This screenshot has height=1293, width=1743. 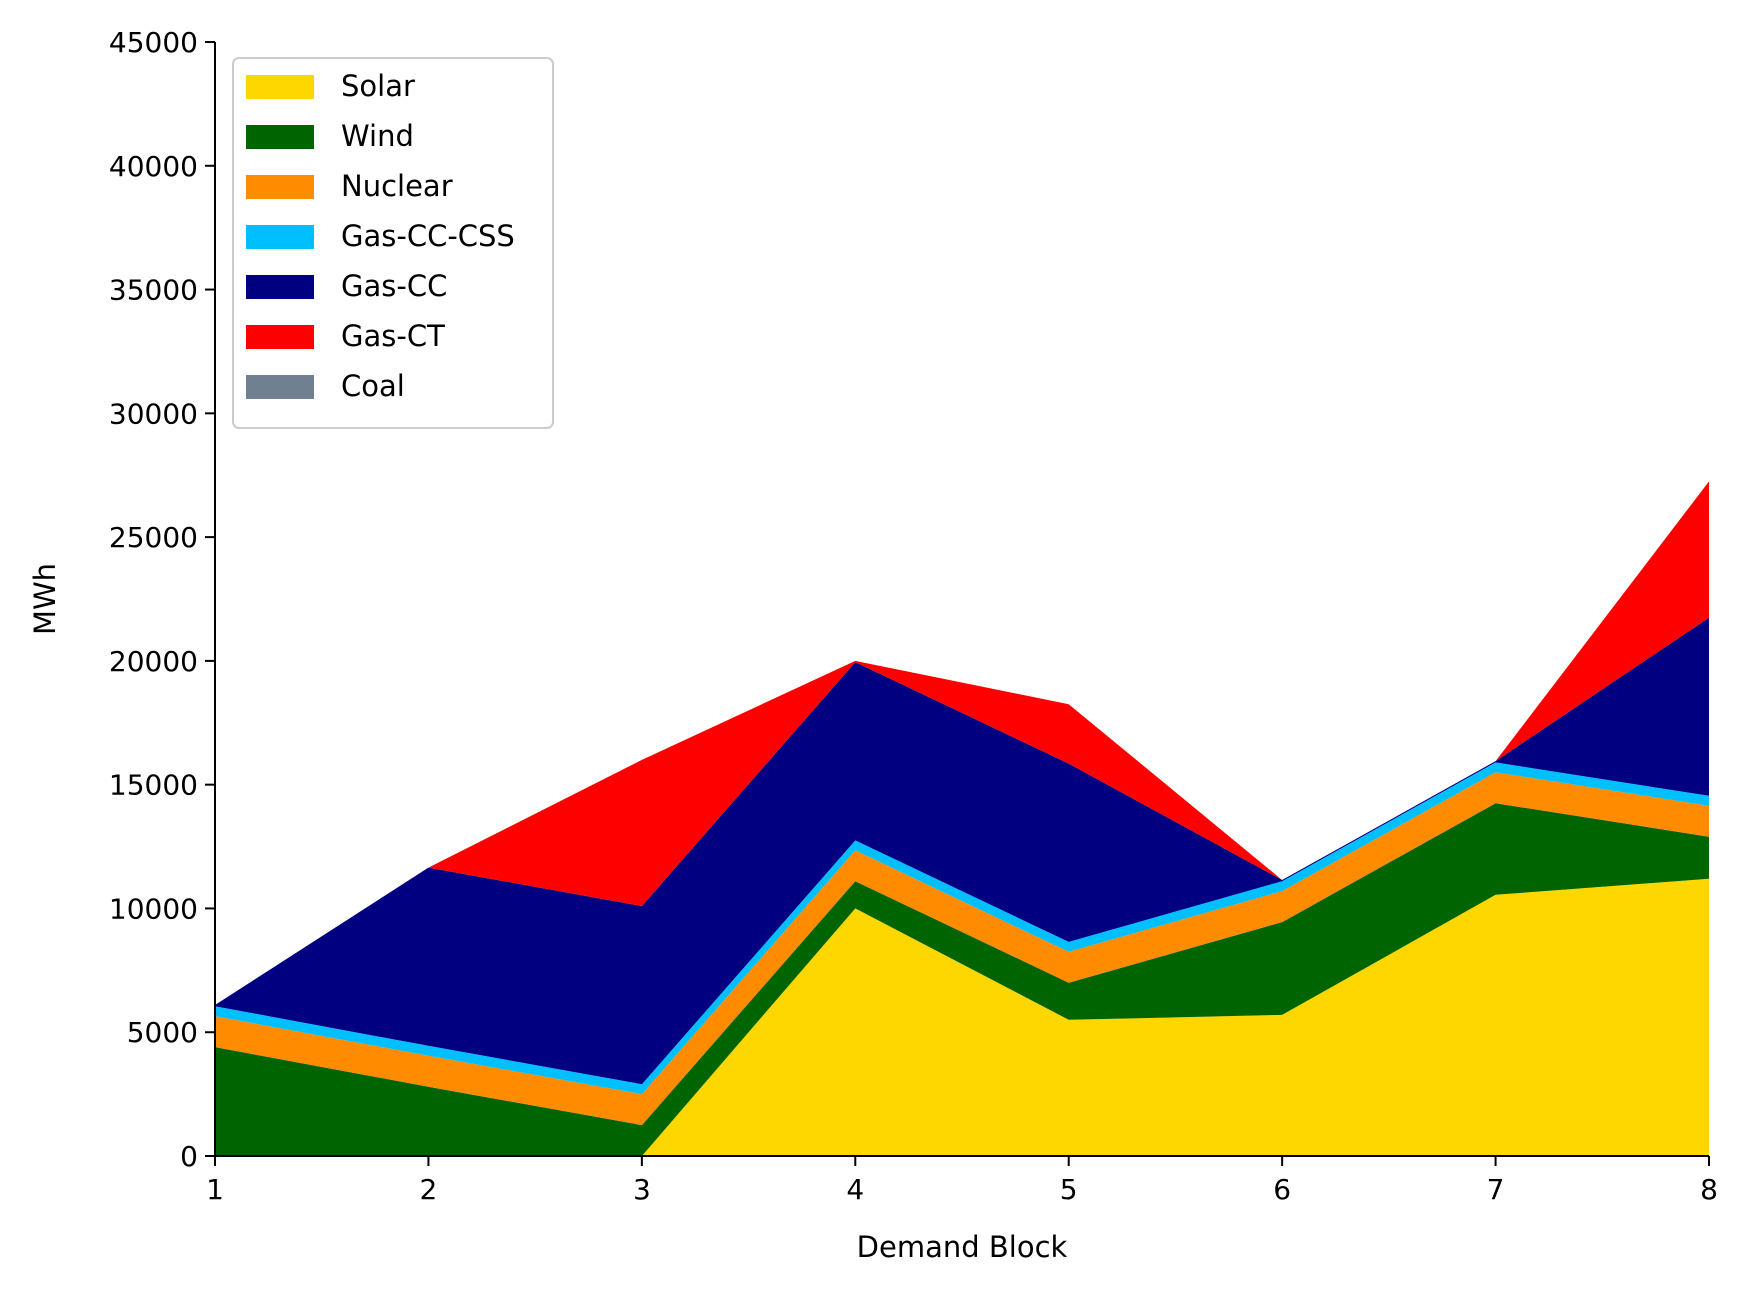 What do you see at coordinates (153, 785) in the screenshot?
I see `y-tick-label: 15000` at bounding box center [153, 785].